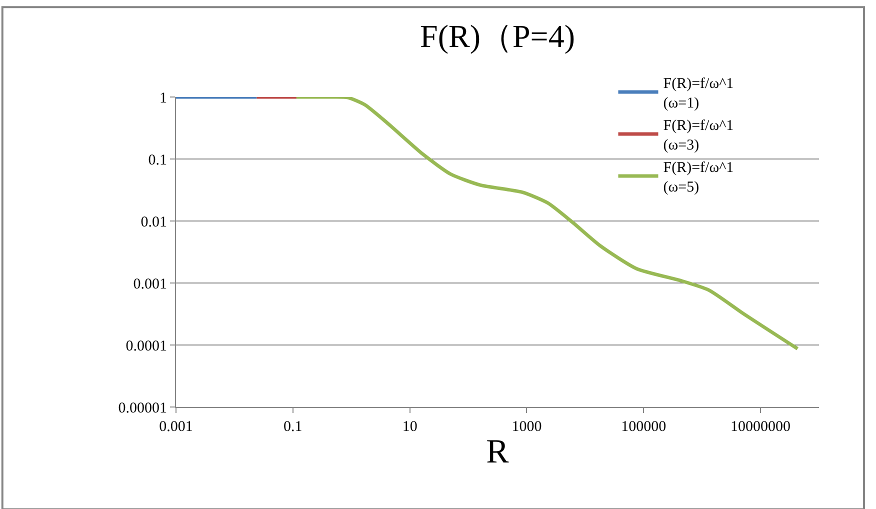 The width and height of the screenshot is (876, 509). I want to click on legend-label: F(R)=f/ω^1 (ω=1), so click(698, 94).